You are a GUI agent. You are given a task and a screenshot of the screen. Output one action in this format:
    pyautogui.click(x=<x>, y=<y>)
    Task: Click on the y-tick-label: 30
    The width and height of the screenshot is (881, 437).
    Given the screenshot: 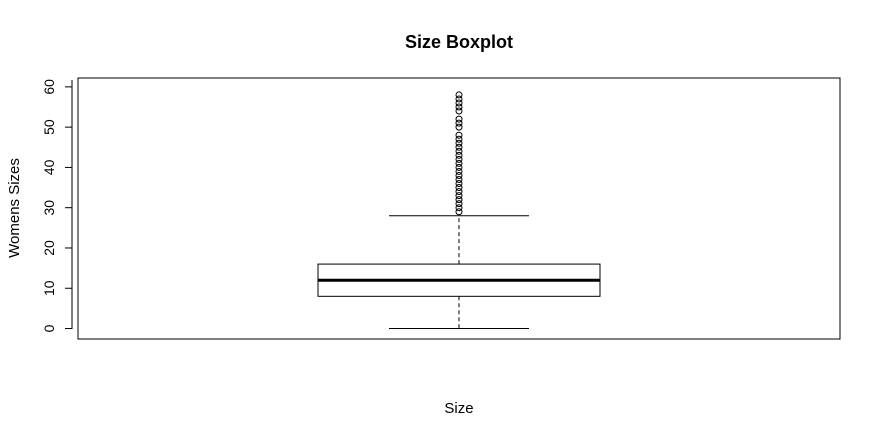 What is the action you would take?
    pyautogui.click(x=49, y=208)
    